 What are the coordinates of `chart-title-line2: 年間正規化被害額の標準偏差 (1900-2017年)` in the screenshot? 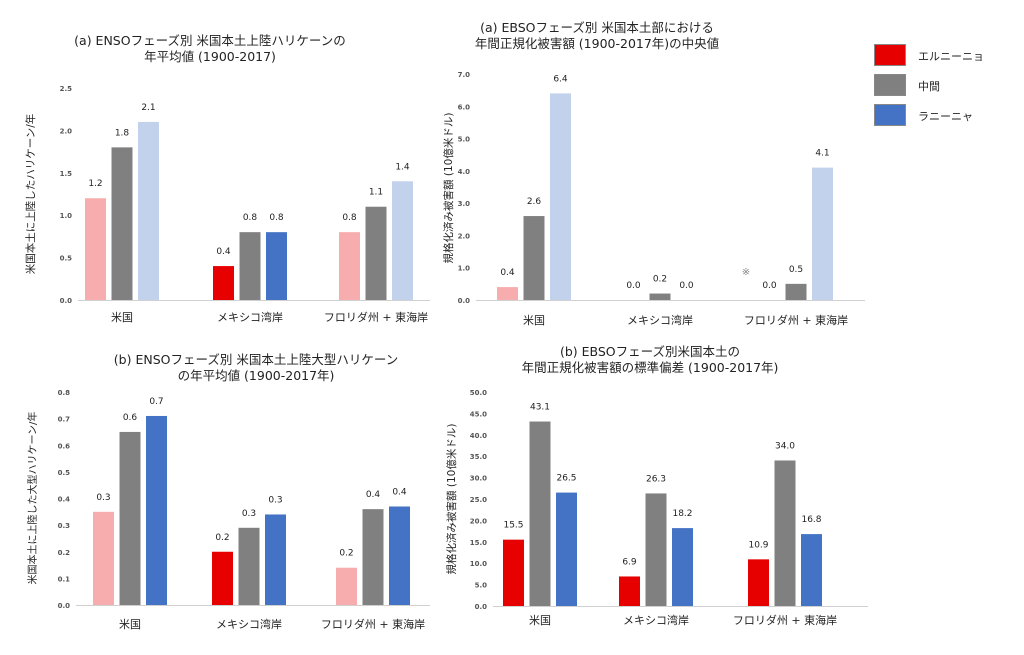 It's located at (650, 367).